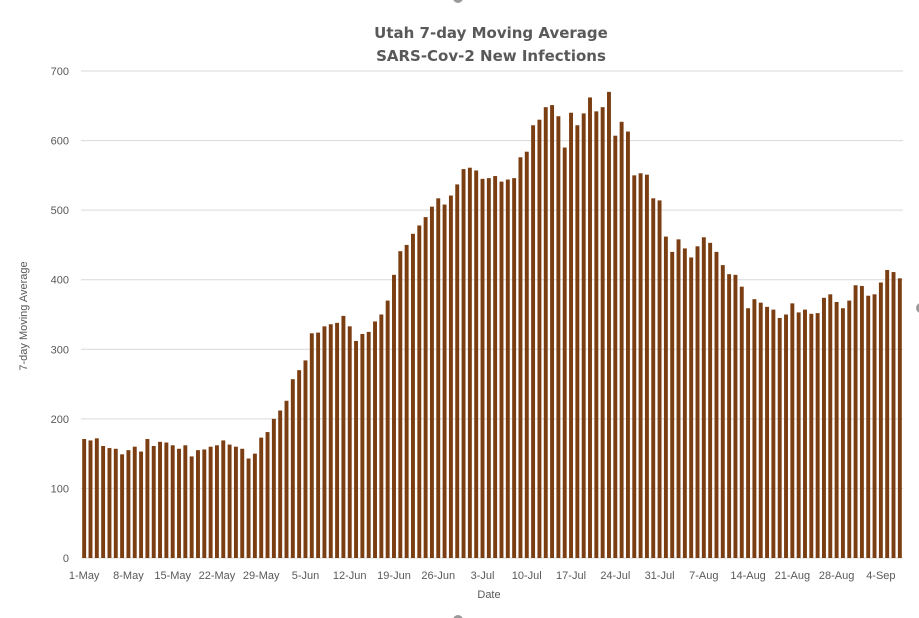  What do you see at coordinates (483, 576) in the screenshot?
I see `x-tick-label-9: 3-Jul` at bounding box center [483, 576].